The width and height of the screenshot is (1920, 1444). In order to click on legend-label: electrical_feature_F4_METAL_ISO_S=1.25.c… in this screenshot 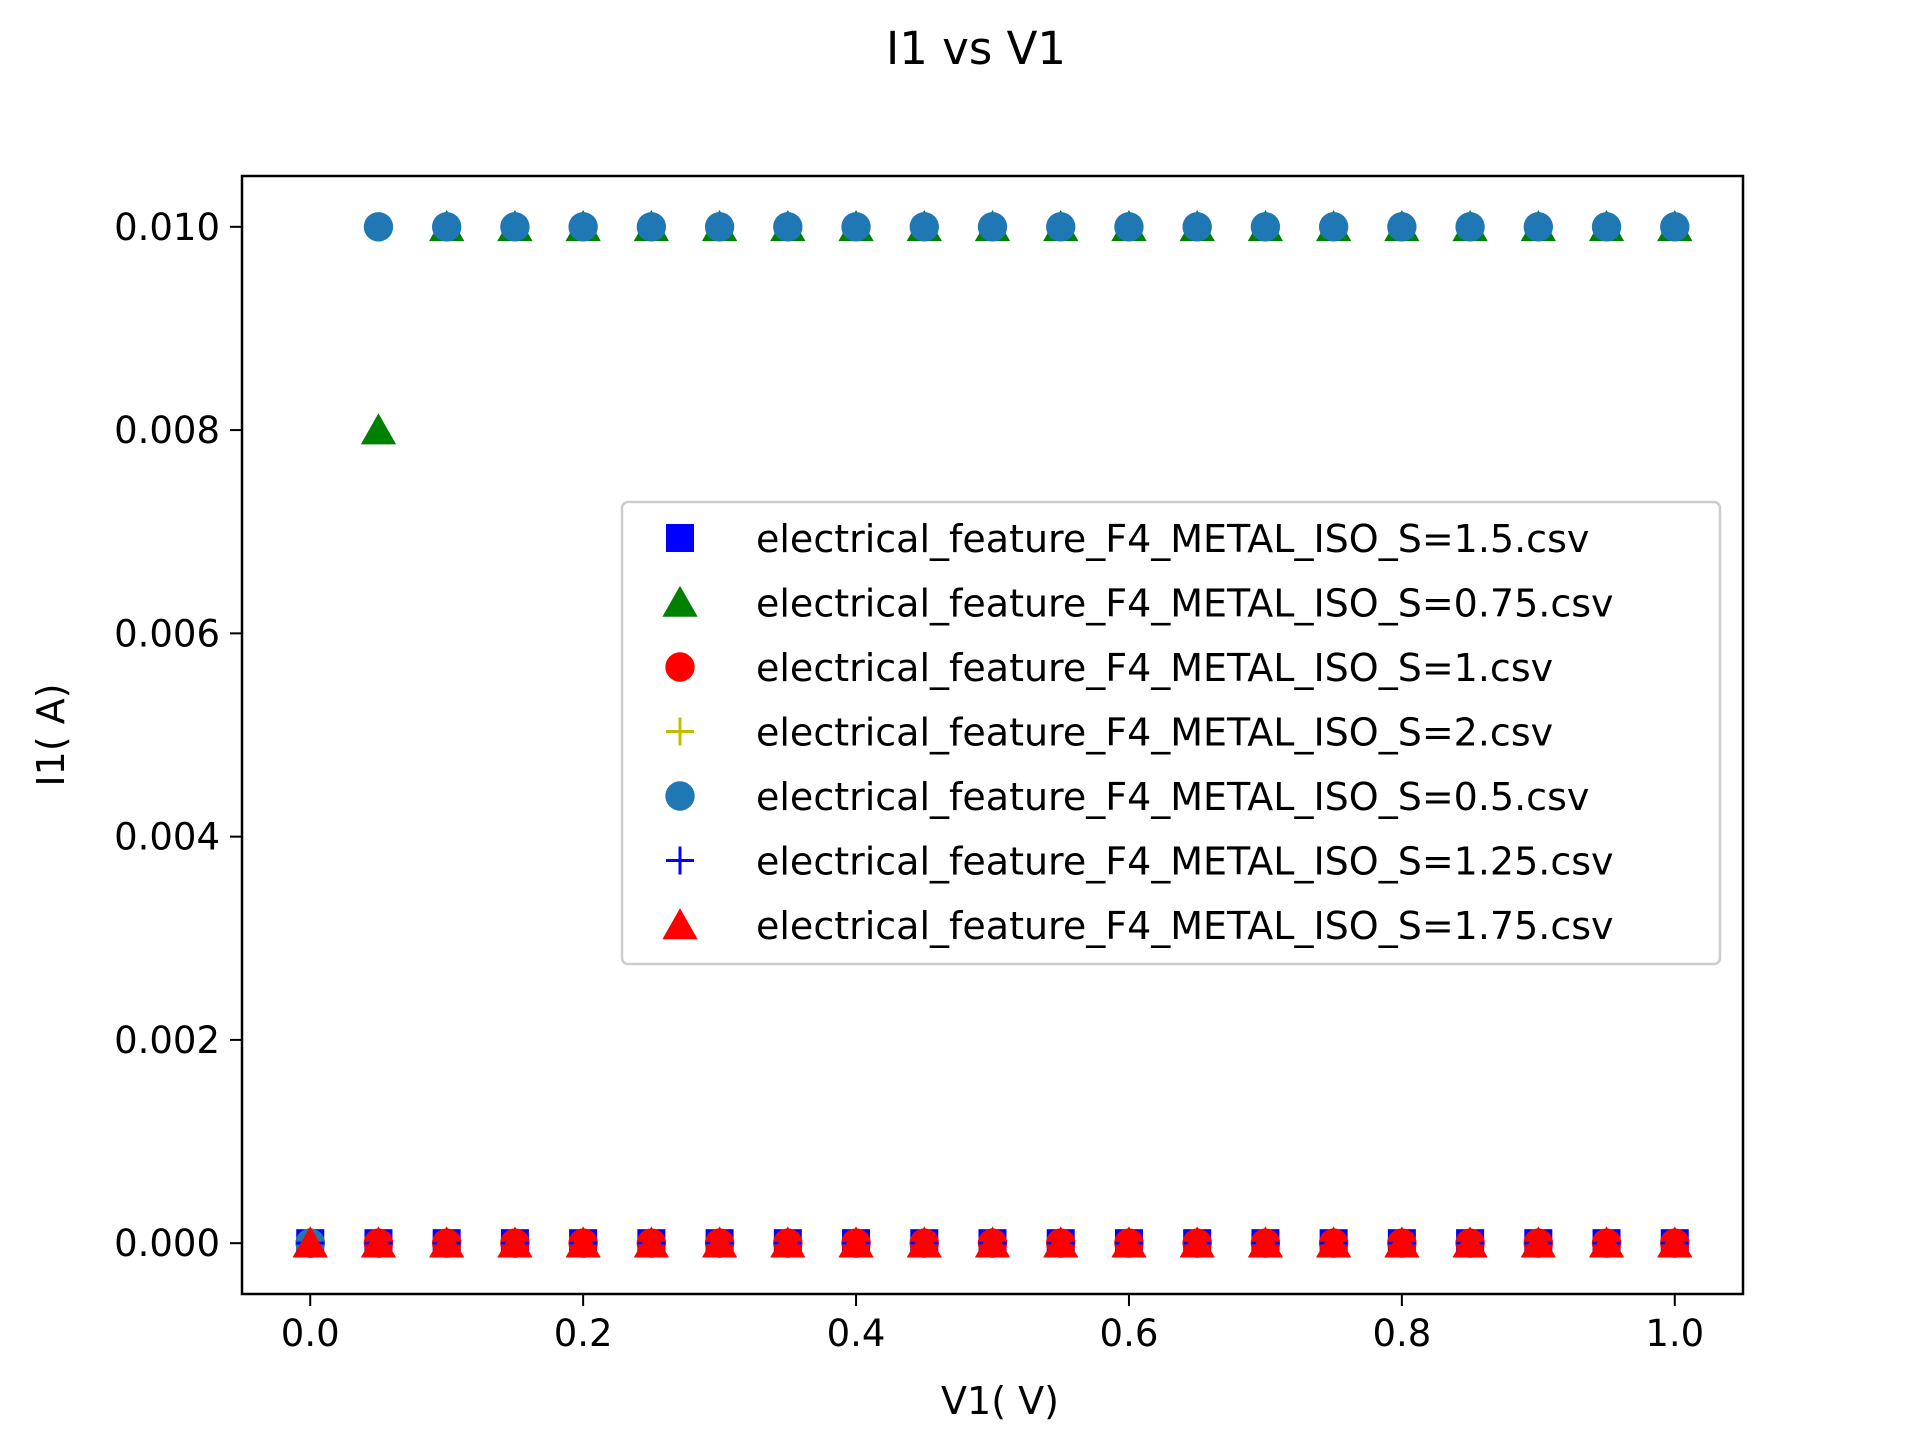, I will do `click(1185, 862)`.